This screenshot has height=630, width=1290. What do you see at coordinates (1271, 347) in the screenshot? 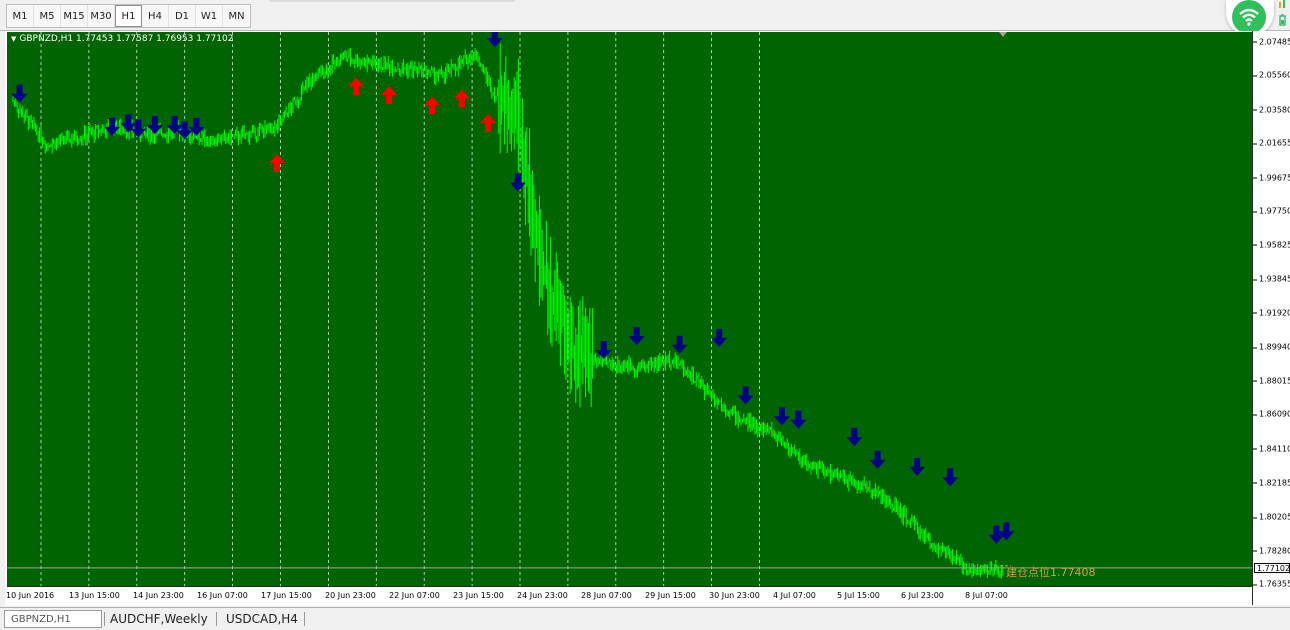
I see `price-tick-label: 1.89940` at bounding box center [1271, 347].